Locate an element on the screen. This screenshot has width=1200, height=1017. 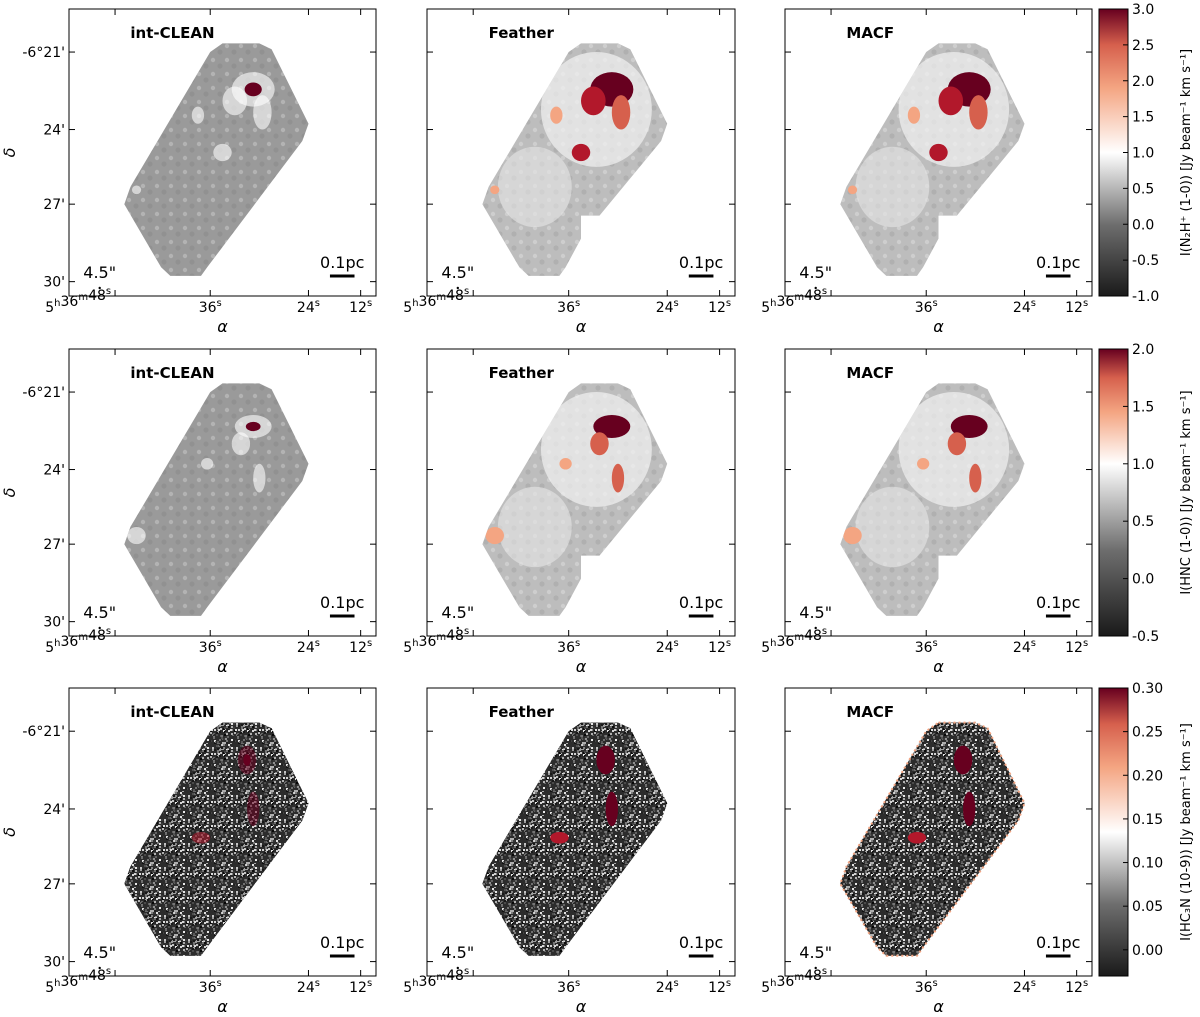
panel-1-2: MACF 4.5" 0.1pc 5h36m48s 36s 24s 12s α is located at coordinates (927, 512).